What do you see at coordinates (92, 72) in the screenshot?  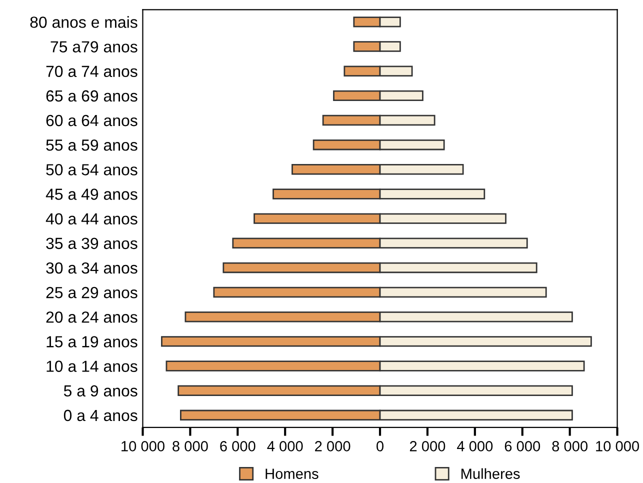 I see `y-tick-label: 70 a 74 anos` at bounding box center [92, 72].